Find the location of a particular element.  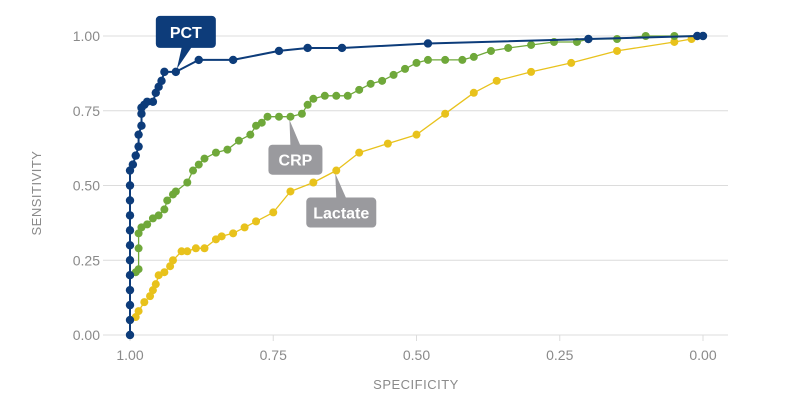

y-axis-ticks: 0.00 0.25 0.50 0.75 1.00 is located at coordinates (86, 185).